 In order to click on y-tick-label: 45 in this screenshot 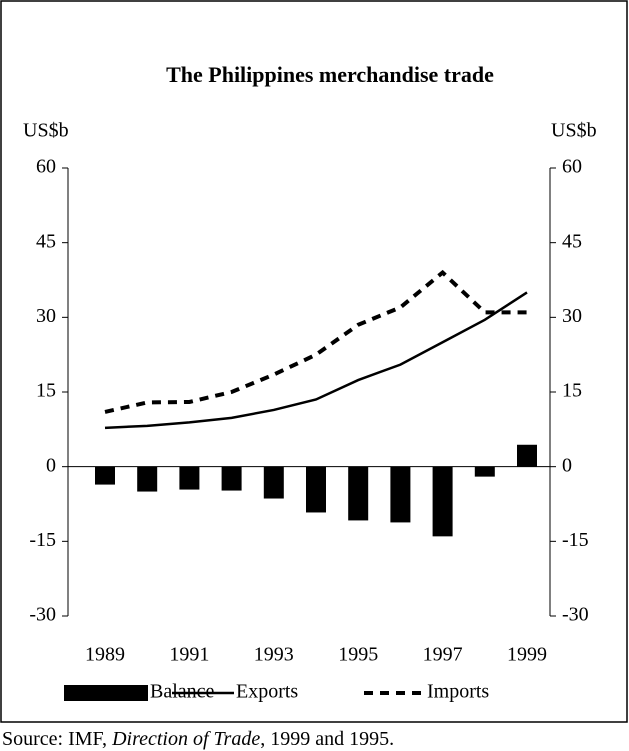, I will do `click(46, 241)`.